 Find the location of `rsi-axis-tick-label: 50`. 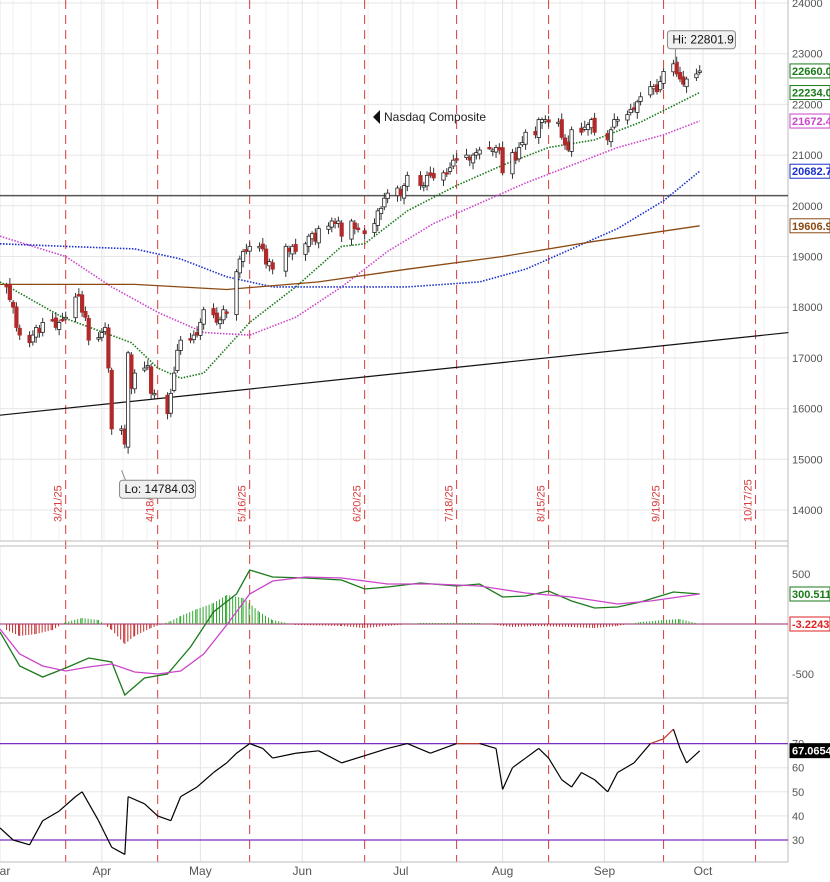

rsi-axis-tick-label: 50 is located at coordinates (798, 793).